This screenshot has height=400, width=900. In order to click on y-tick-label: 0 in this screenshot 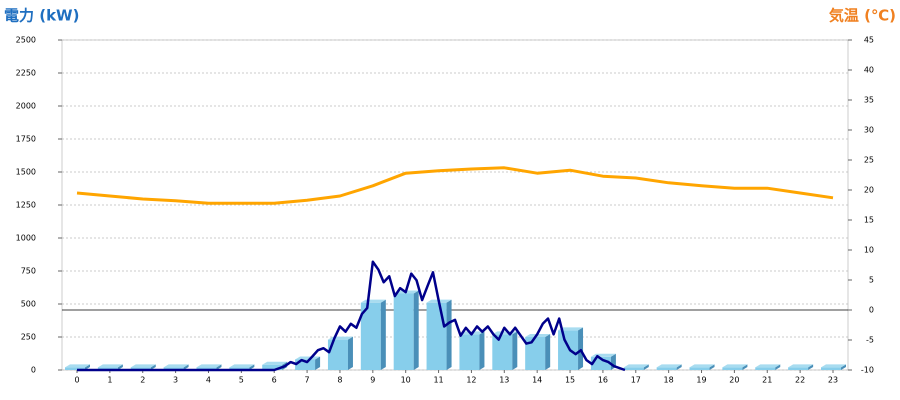, I will do `click(33, 370)`.